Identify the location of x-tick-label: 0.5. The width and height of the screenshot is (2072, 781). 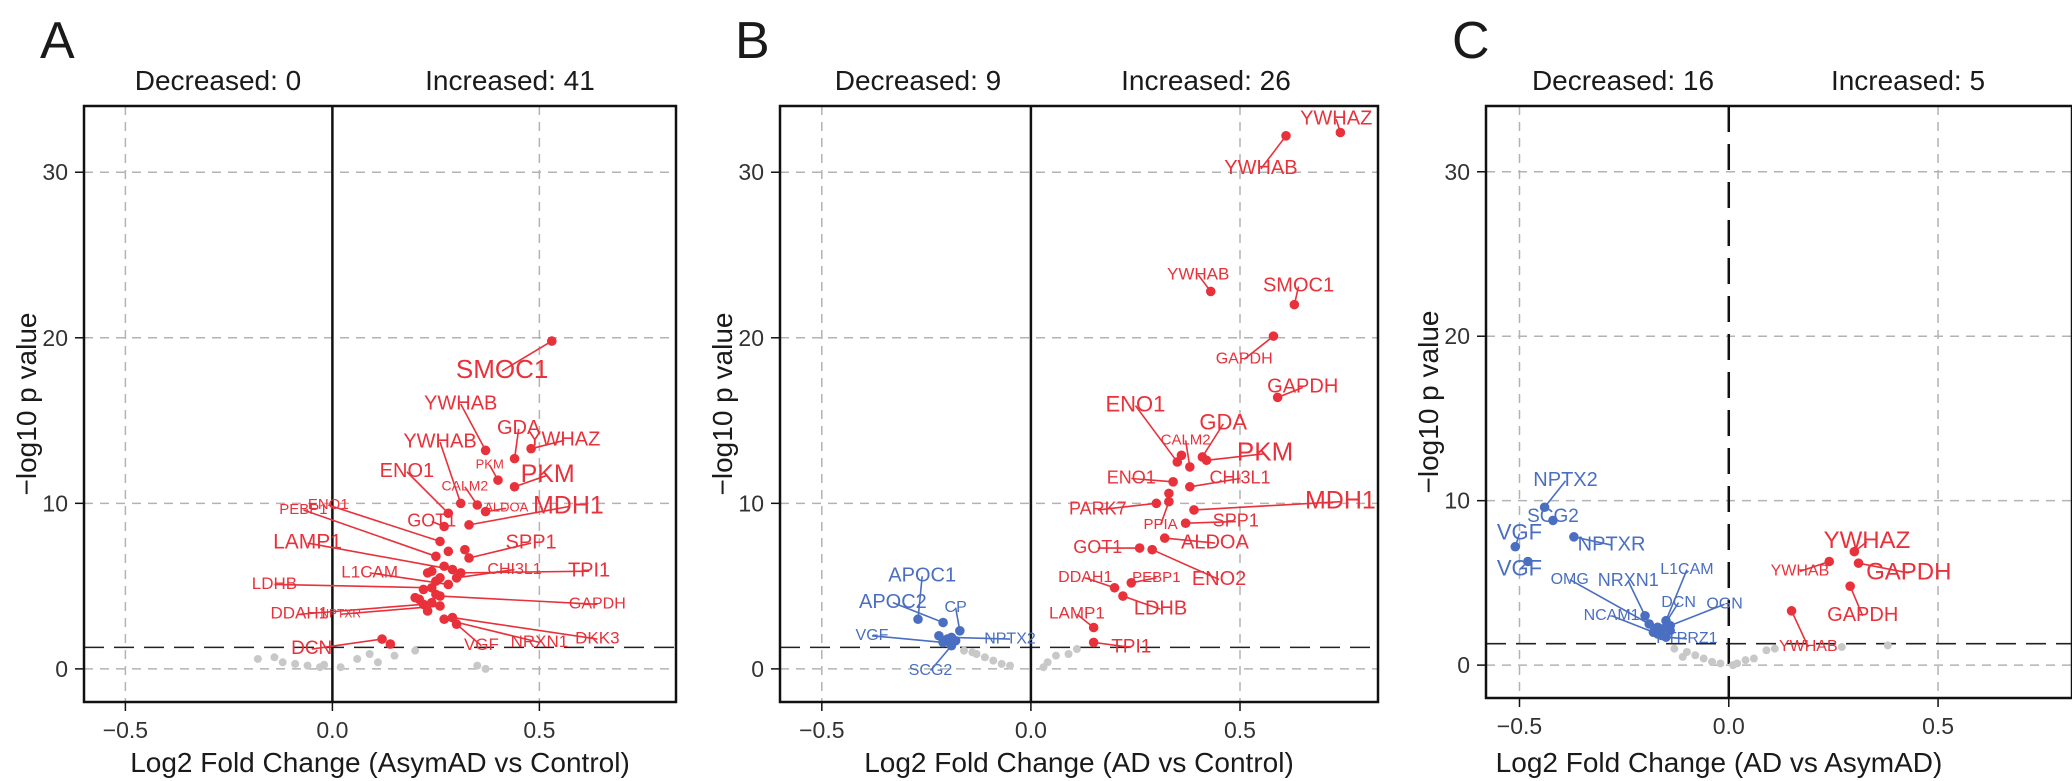
(1938, 726).